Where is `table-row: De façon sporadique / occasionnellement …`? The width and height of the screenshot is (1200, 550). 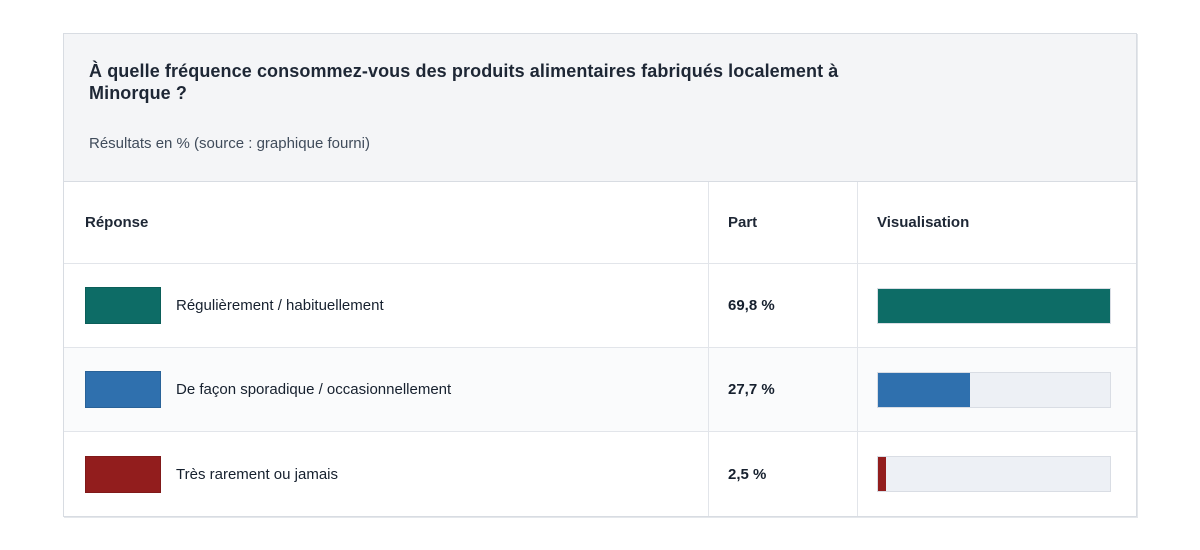
table-row: De façon sporadique / occasionnellement … is located at coordinates (600, 390).